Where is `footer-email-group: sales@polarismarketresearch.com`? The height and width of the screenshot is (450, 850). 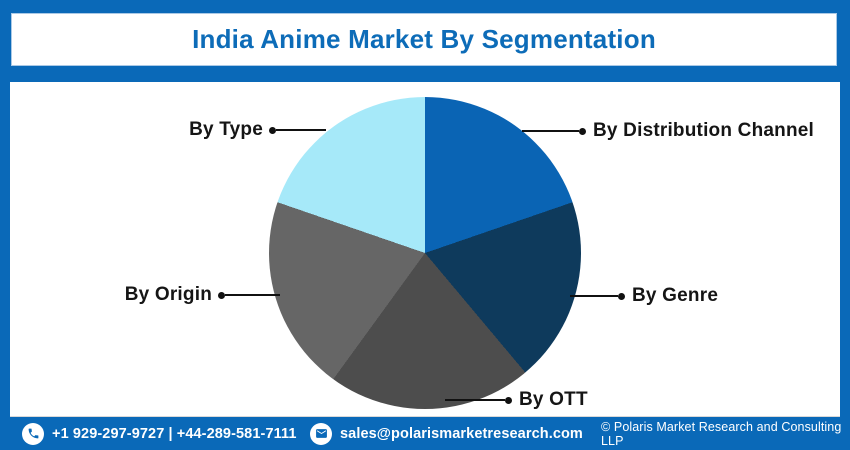 footer-email-group: sales@polarismarketresearch.com is located at coordinates (446, 433).